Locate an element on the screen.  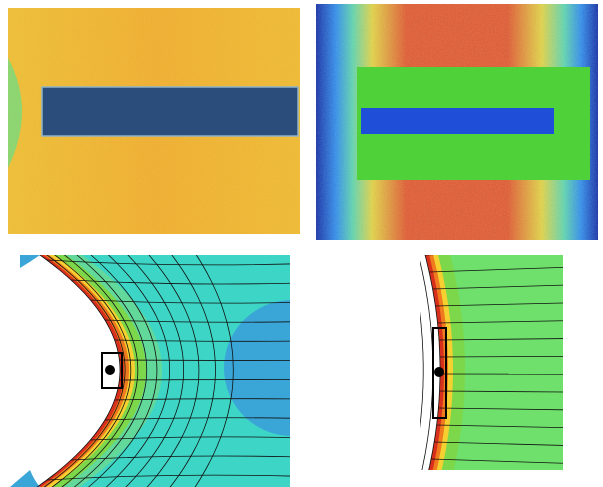
contour-band is located at coordinates (506, 362).